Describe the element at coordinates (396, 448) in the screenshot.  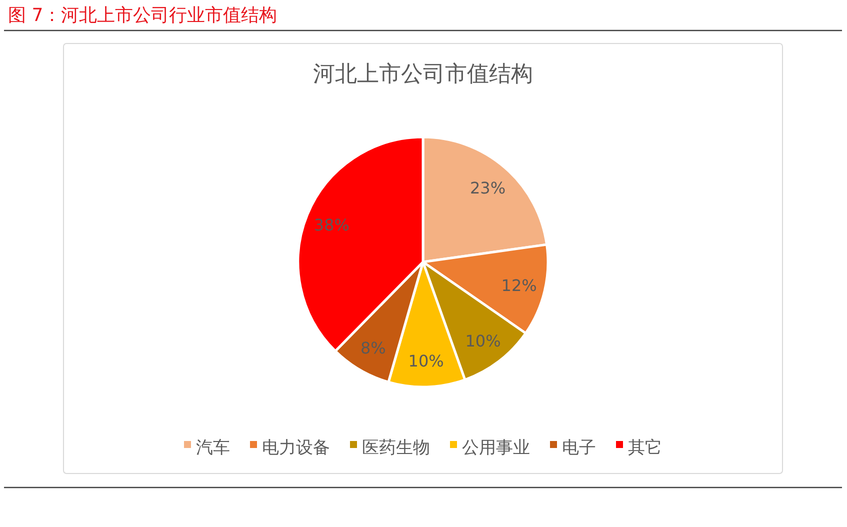
I see `legend-label: 医药生物` at that location.